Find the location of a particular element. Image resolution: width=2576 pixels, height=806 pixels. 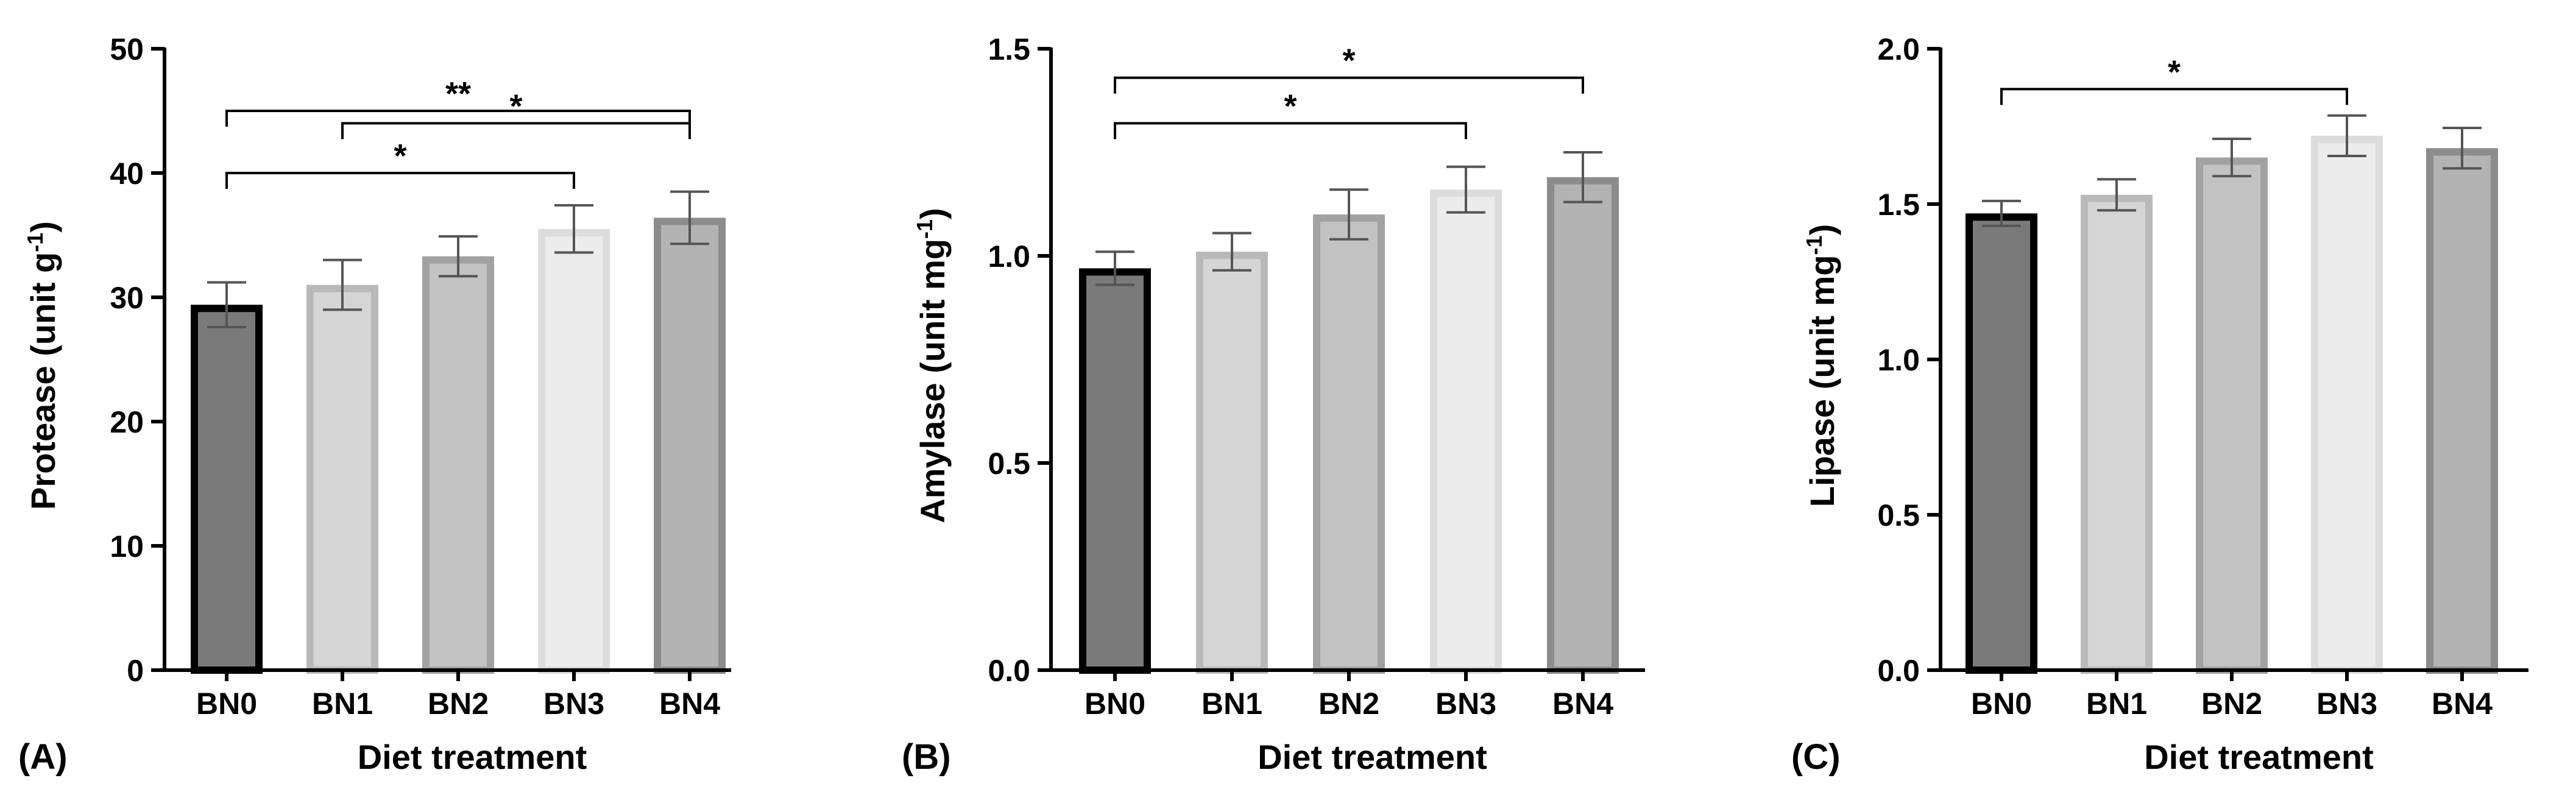

panel-letter: (B) is located at coordinates (926, 757).